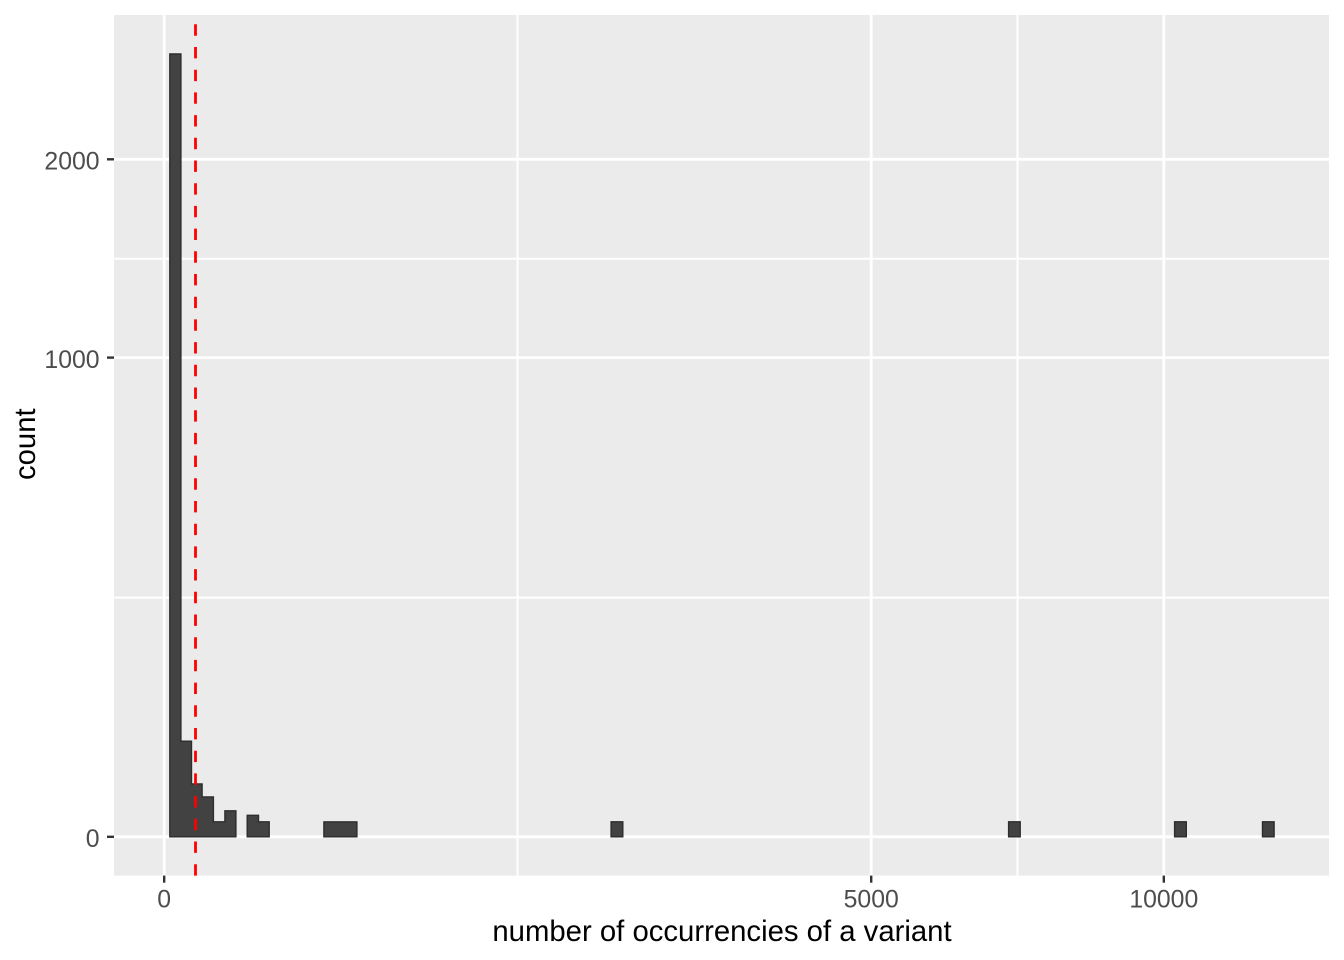  What do you see at coordinates (721, 931) in the screenshot?
I see `svg-text:number of occurrencies of a va: number of occurrencies of a variant` at bounding box center [721, 931].